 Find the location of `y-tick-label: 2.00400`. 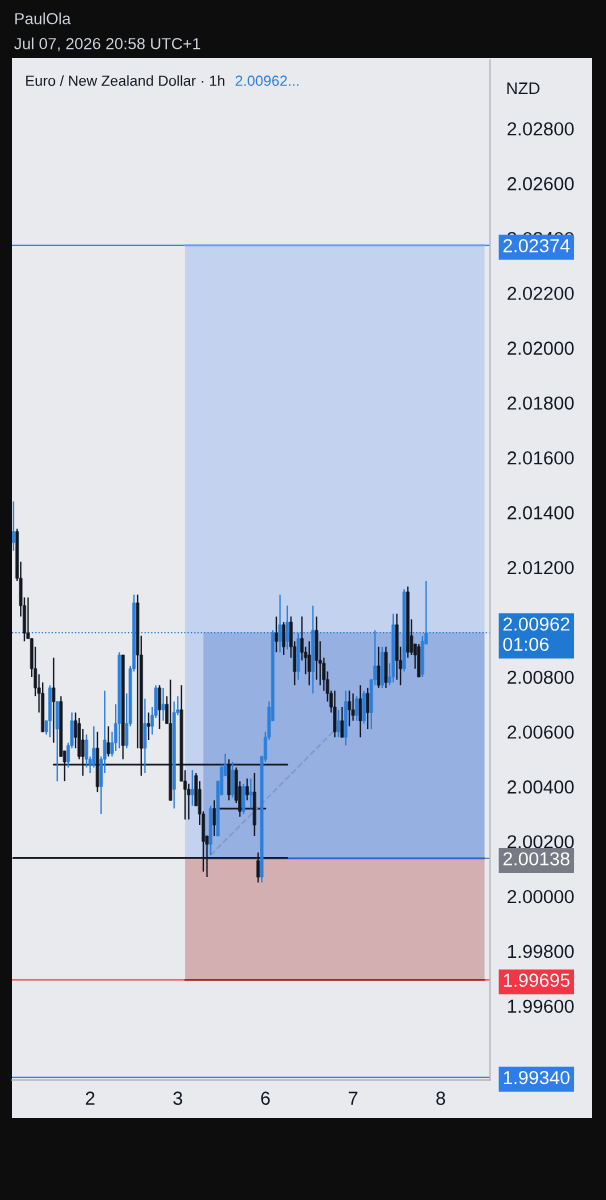

y-tick-label: 2.00400 is located at coordinates (540, 787).